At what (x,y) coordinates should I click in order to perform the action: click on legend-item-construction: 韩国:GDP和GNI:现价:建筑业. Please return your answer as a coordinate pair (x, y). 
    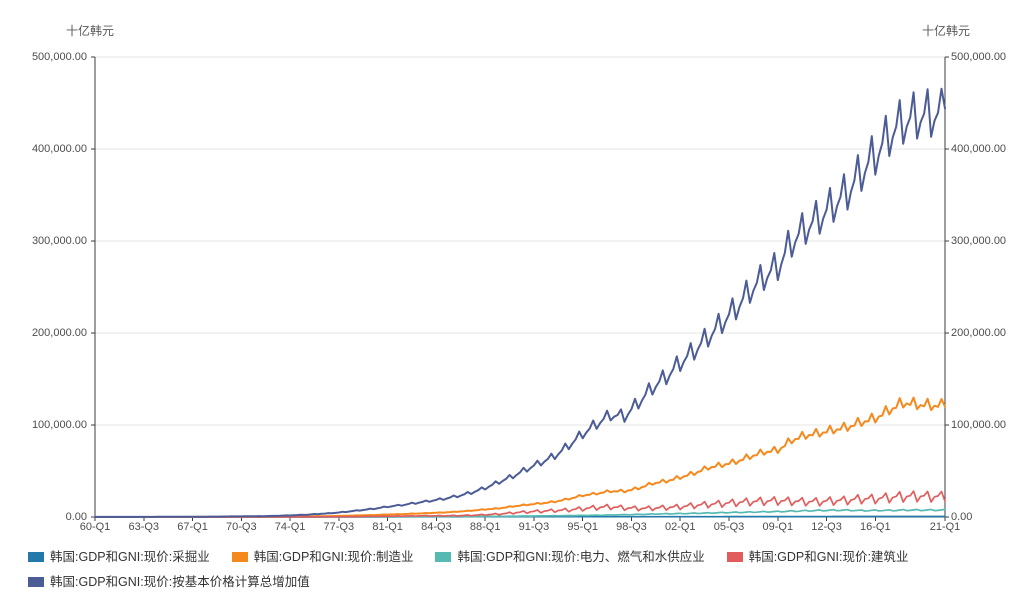
    Looking at the image, I should click on (817, 557).